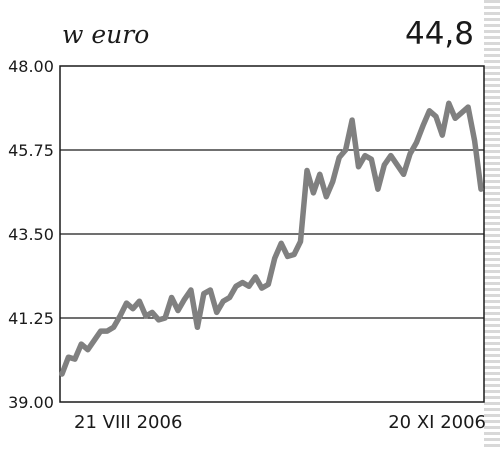 This screenshot has width=500, height=449. I want to click on y-tick-label: 43.50, so click(31, 234).